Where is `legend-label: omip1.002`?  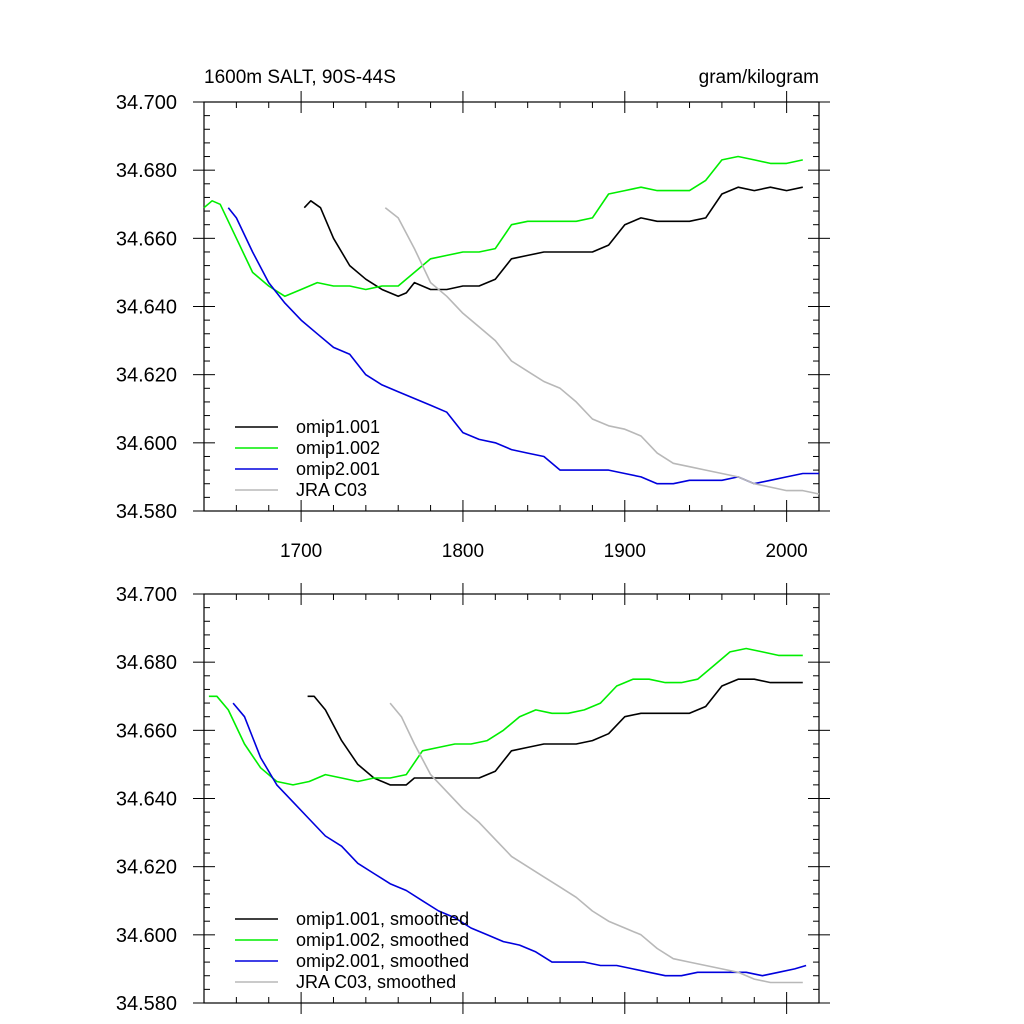
legend-label: omip1.002 is located at coordinates (338, 448).